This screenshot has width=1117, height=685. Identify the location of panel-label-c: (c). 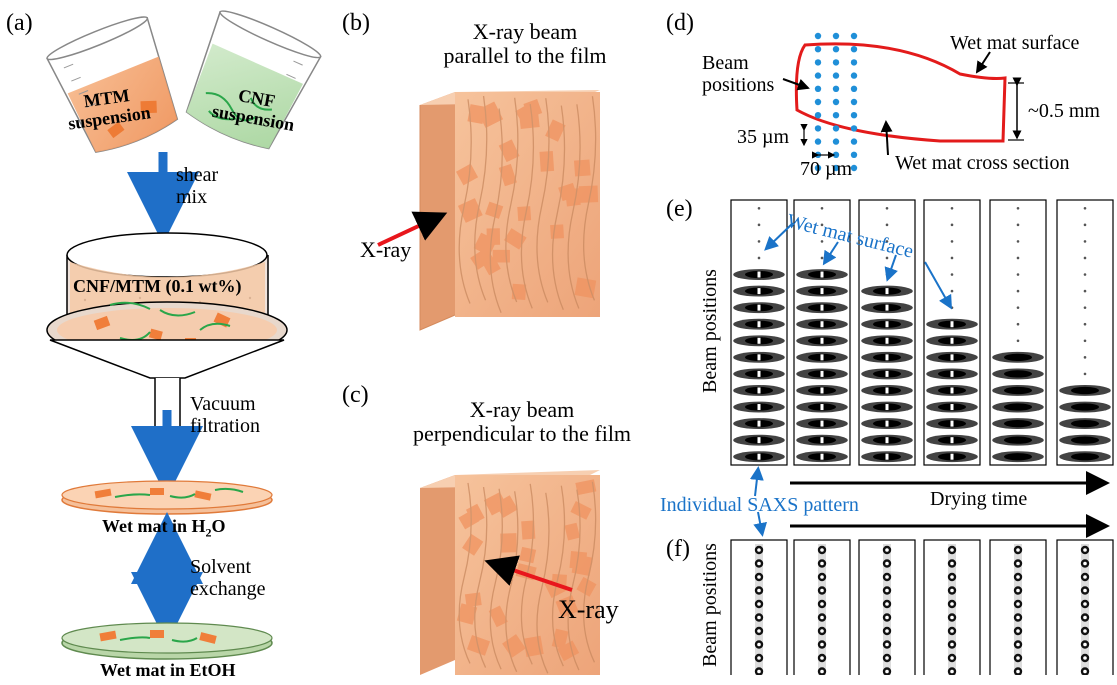
(355, 395).